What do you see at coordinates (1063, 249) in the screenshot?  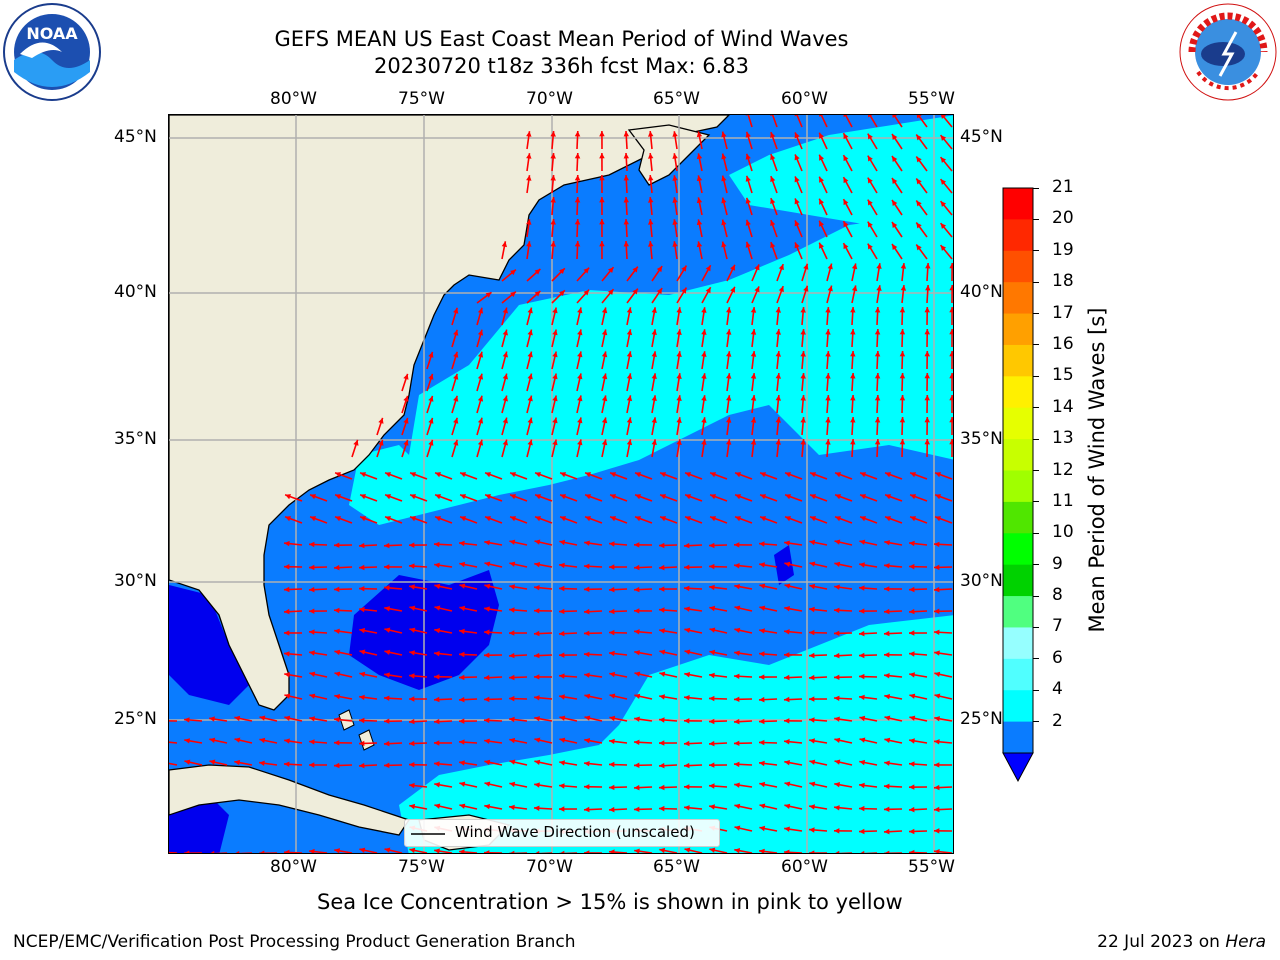 I see `colorbar-tick-label: 19` at bounding box center [1063, 249].